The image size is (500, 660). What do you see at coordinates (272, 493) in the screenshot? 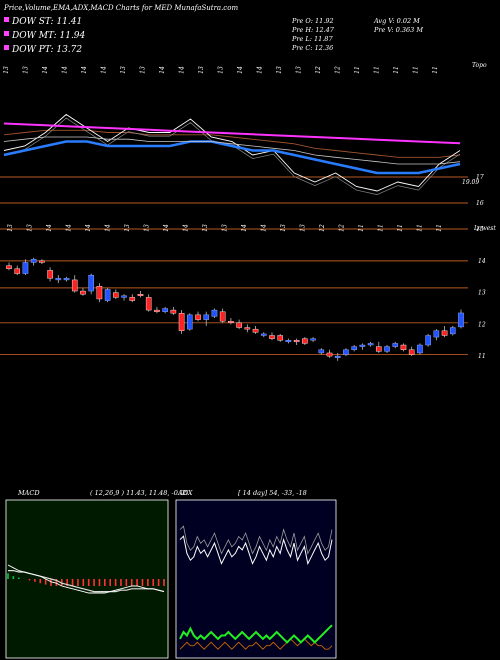
I see `adx-params: [ 14 day] 54, -33, -18` at bounding box center [272, 493].